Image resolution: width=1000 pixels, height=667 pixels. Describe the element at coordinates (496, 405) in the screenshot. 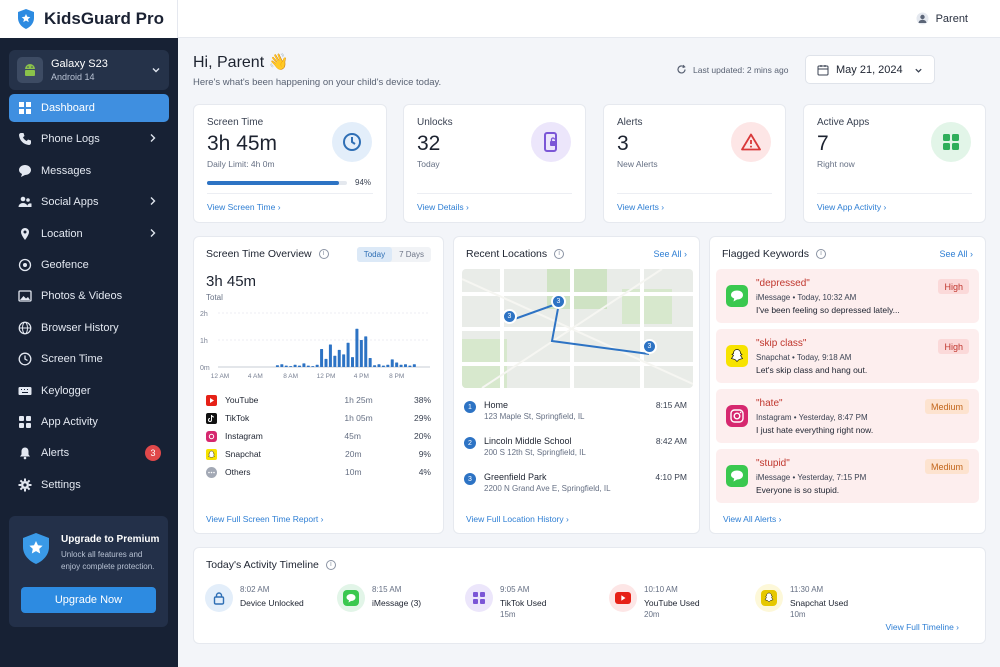

I see `location-name: Home` at that location.